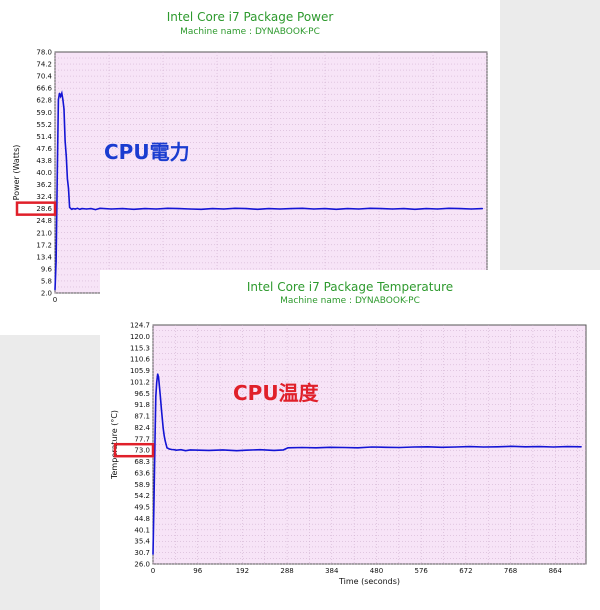 Image resolution: width=600 pixels, height=610 pixels. I want to click on y-tick-label: 73.0, so click(142, 451).